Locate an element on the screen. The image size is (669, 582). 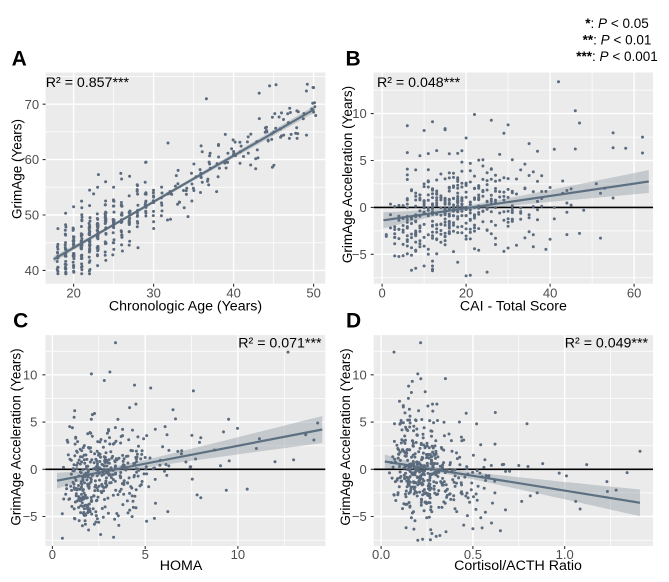
svg-text: B is located at coordinates (353, 59).